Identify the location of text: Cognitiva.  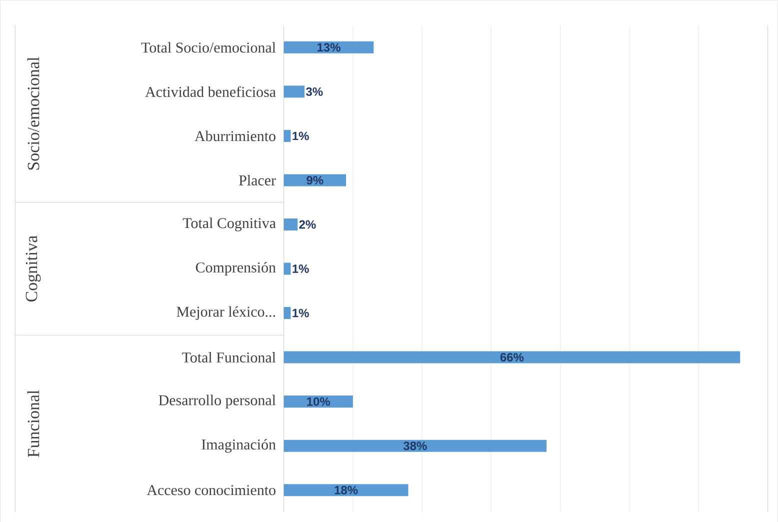
(33, 268).